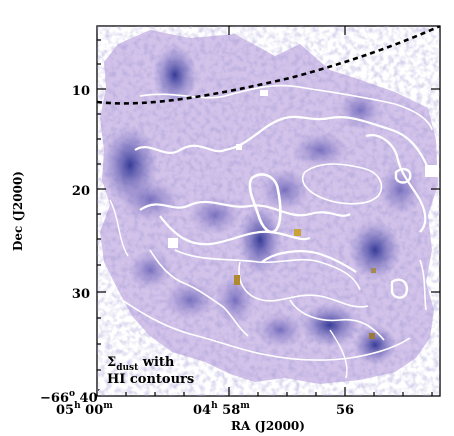 The width and height of the screenshot is (454, 436). I want to click on x-tick-label: 04h 58m, so click(221, 409).